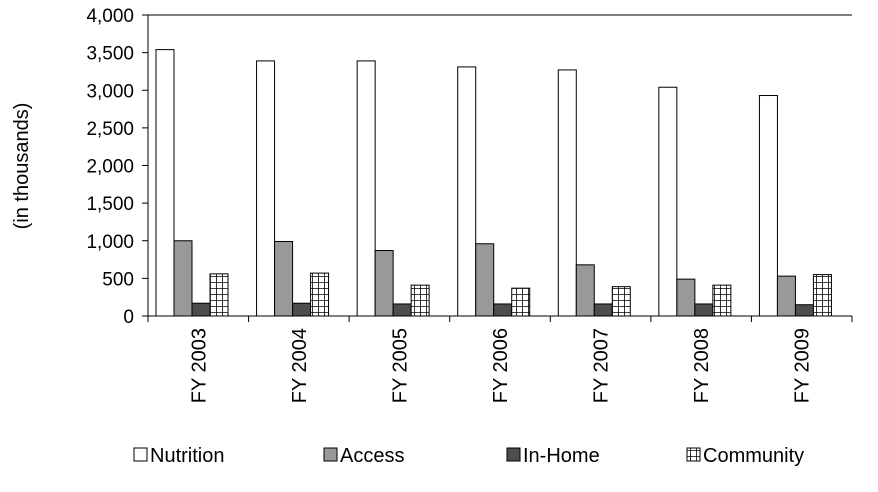 This screenshot has height=492, width=878. I want to click on y-tick-label: 4,000, so click(110, 16).